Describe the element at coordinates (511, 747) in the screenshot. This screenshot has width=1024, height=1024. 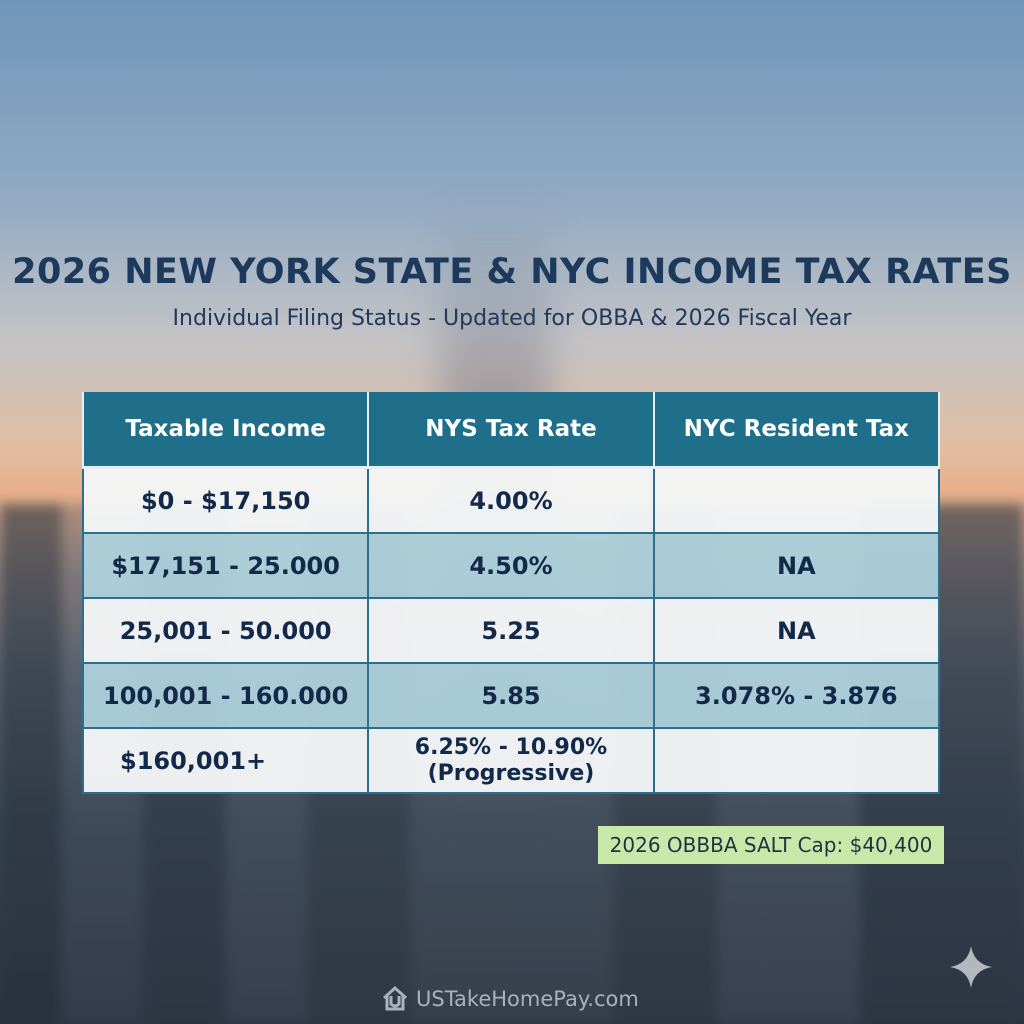
I see `nys-rate-range: 6.25% - 10.90%` at that location.